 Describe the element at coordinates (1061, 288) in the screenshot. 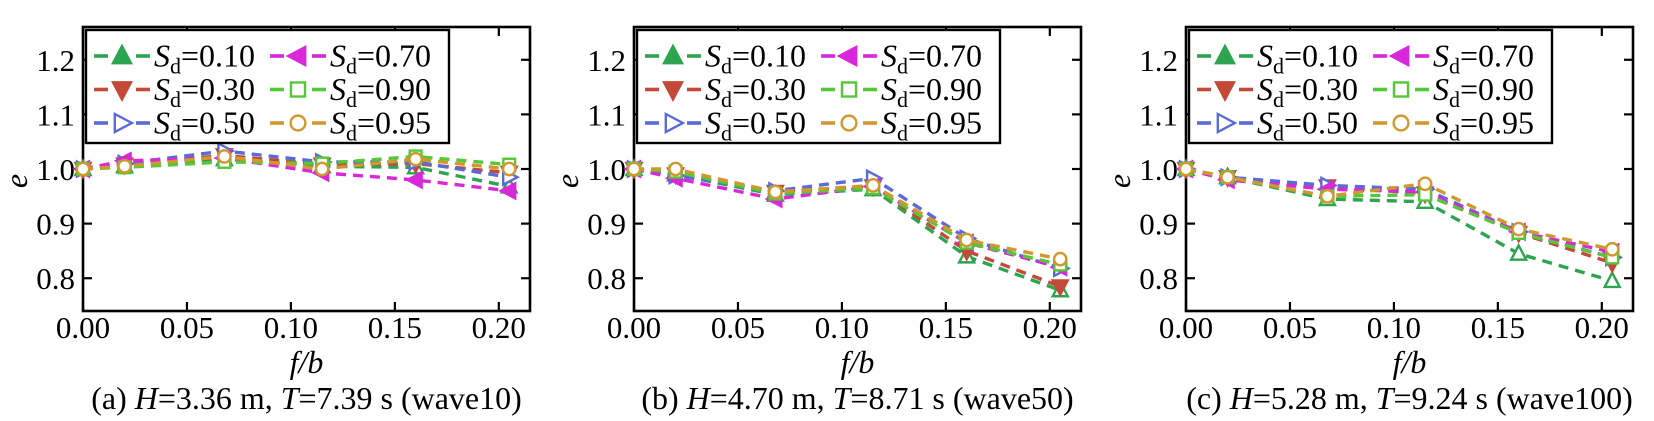

I see `triangle-down-marker-icon` at that location.